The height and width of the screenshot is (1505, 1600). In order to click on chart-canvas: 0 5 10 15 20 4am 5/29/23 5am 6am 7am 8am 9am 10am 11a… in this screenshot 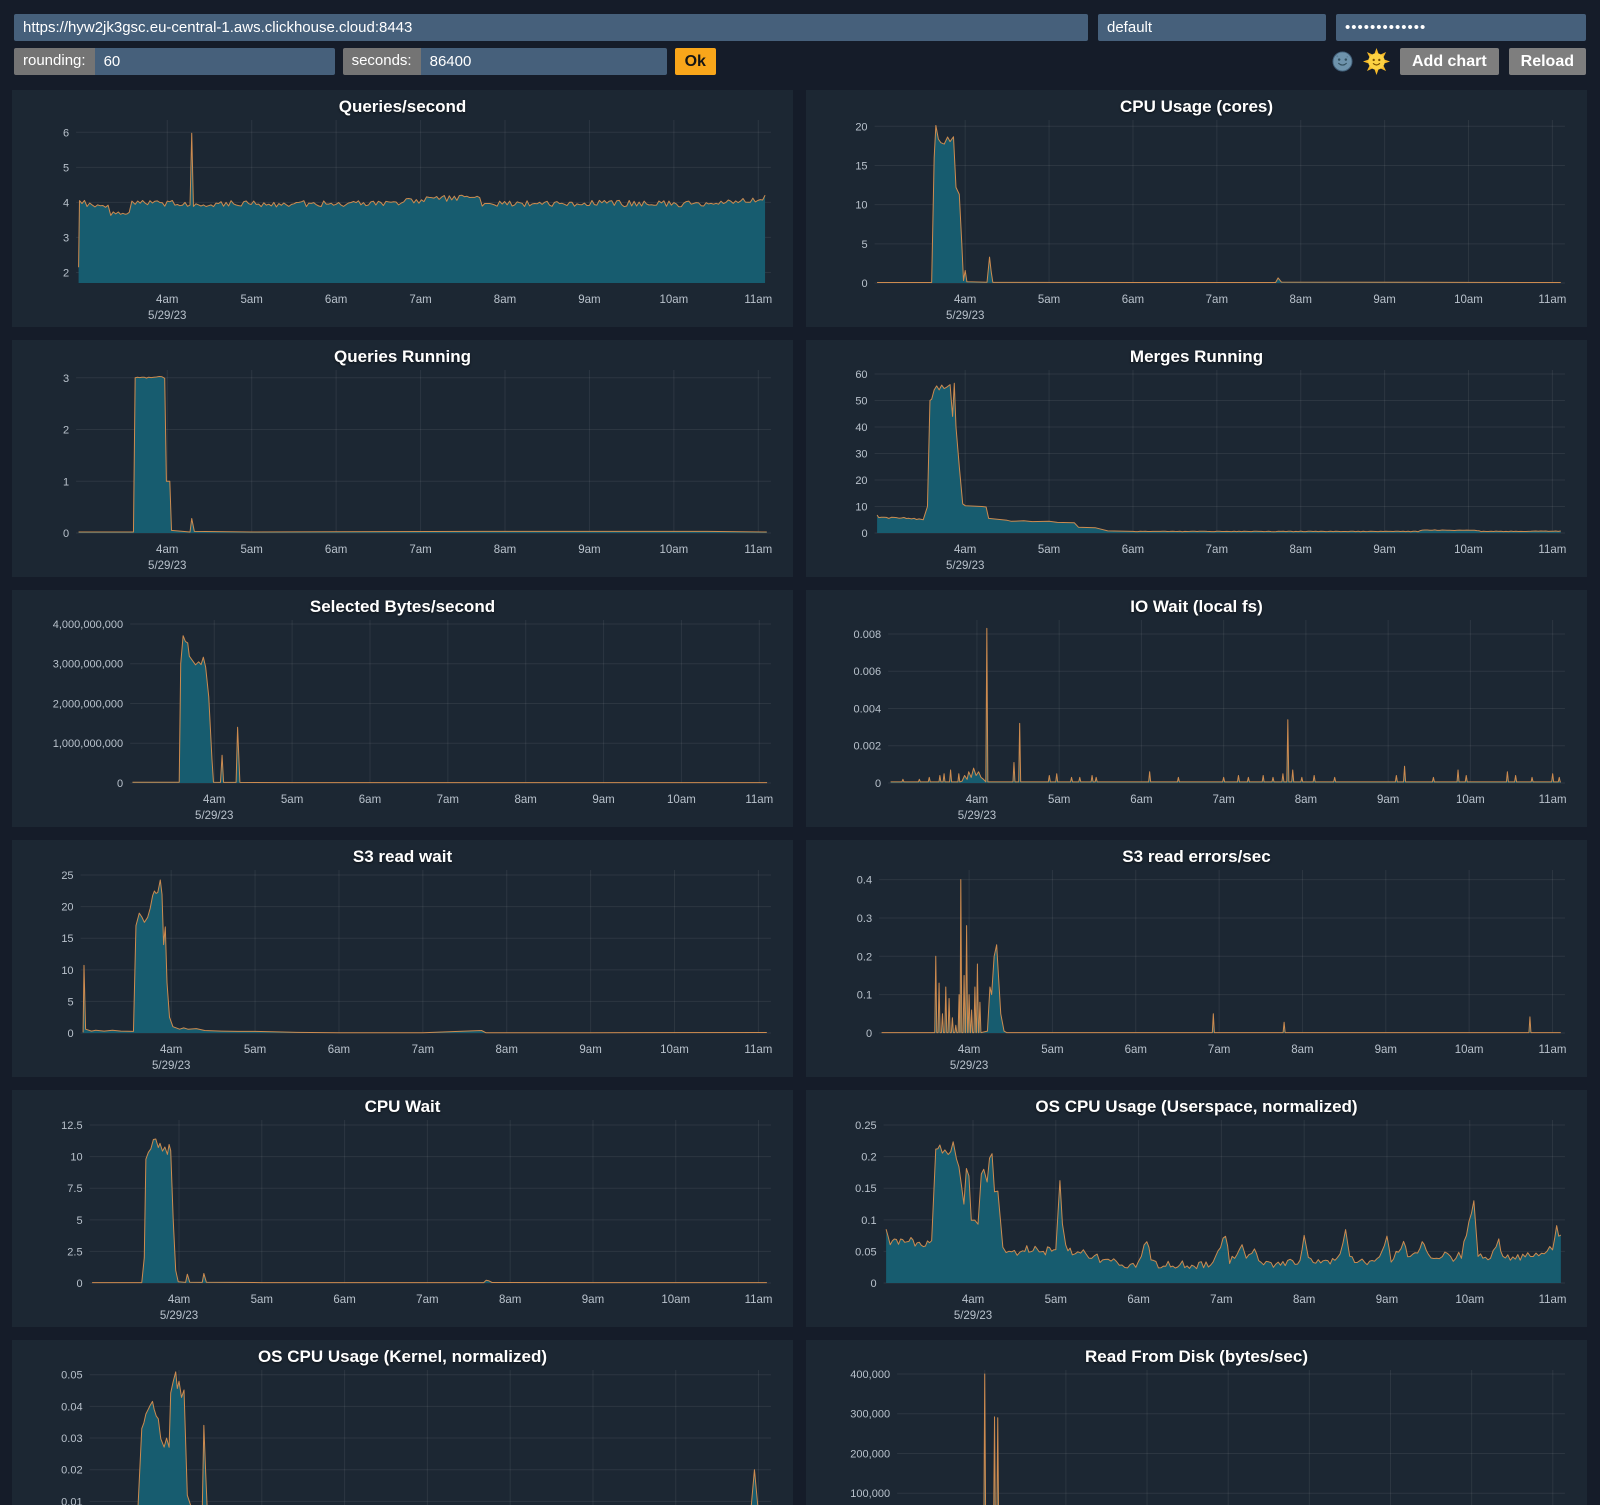, I will do `click(1196, 208)`.